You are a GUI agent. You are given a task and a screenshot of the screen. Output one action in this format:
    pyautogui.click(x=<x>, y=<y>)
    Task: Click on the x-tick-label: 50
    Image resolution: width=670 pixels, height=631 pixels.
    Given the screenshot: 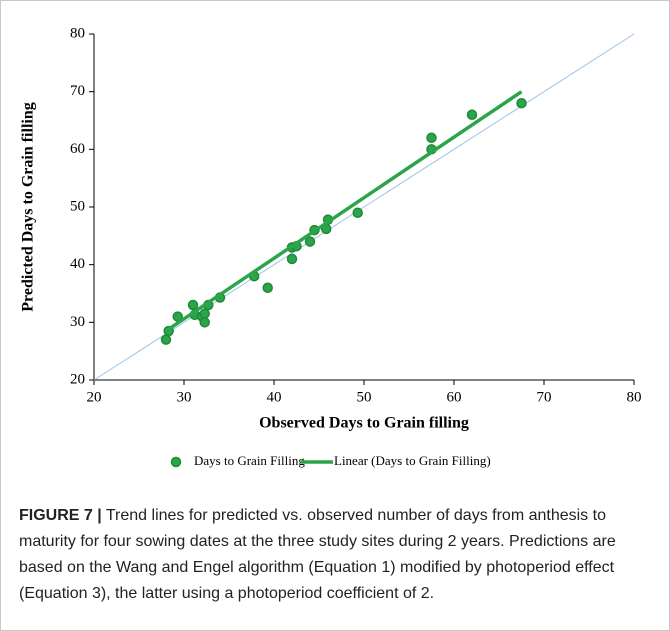 What is the action you would take?
    pyautogui.click(x=364, y=397)
    